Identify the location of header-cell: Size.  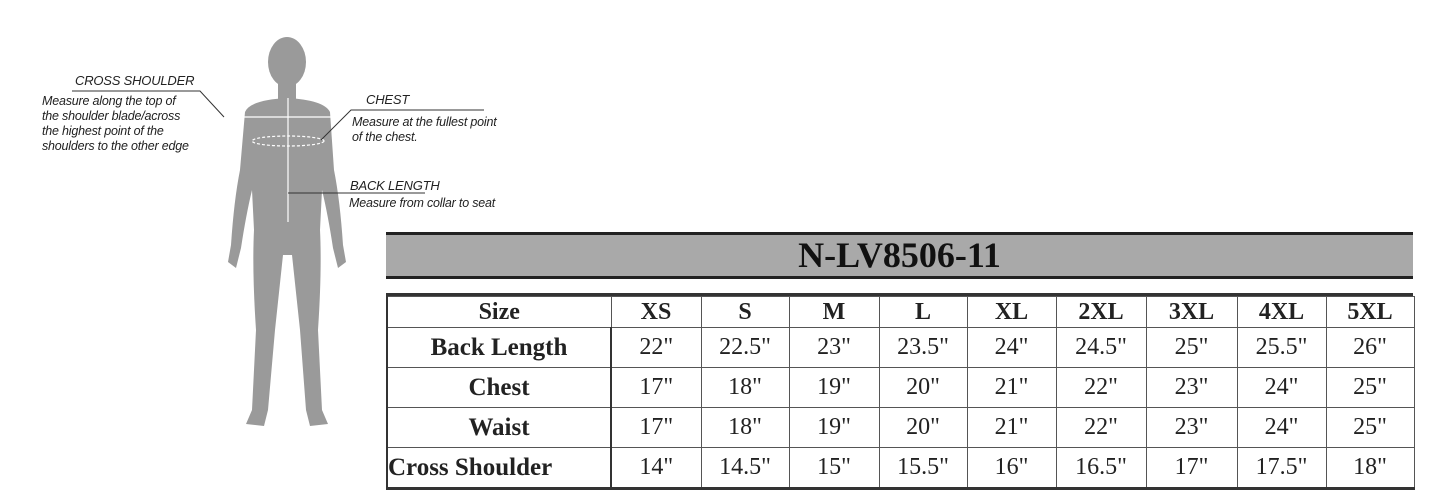
(499, 312).